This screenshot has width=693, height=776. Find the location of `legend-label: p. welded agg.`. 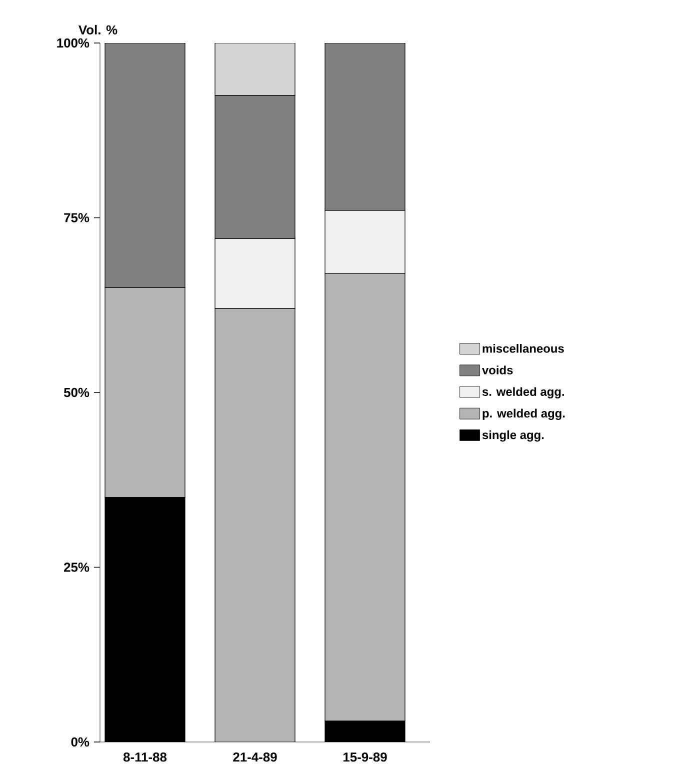

legend-label: p. welded agg. is located at coordinates (523, 414).